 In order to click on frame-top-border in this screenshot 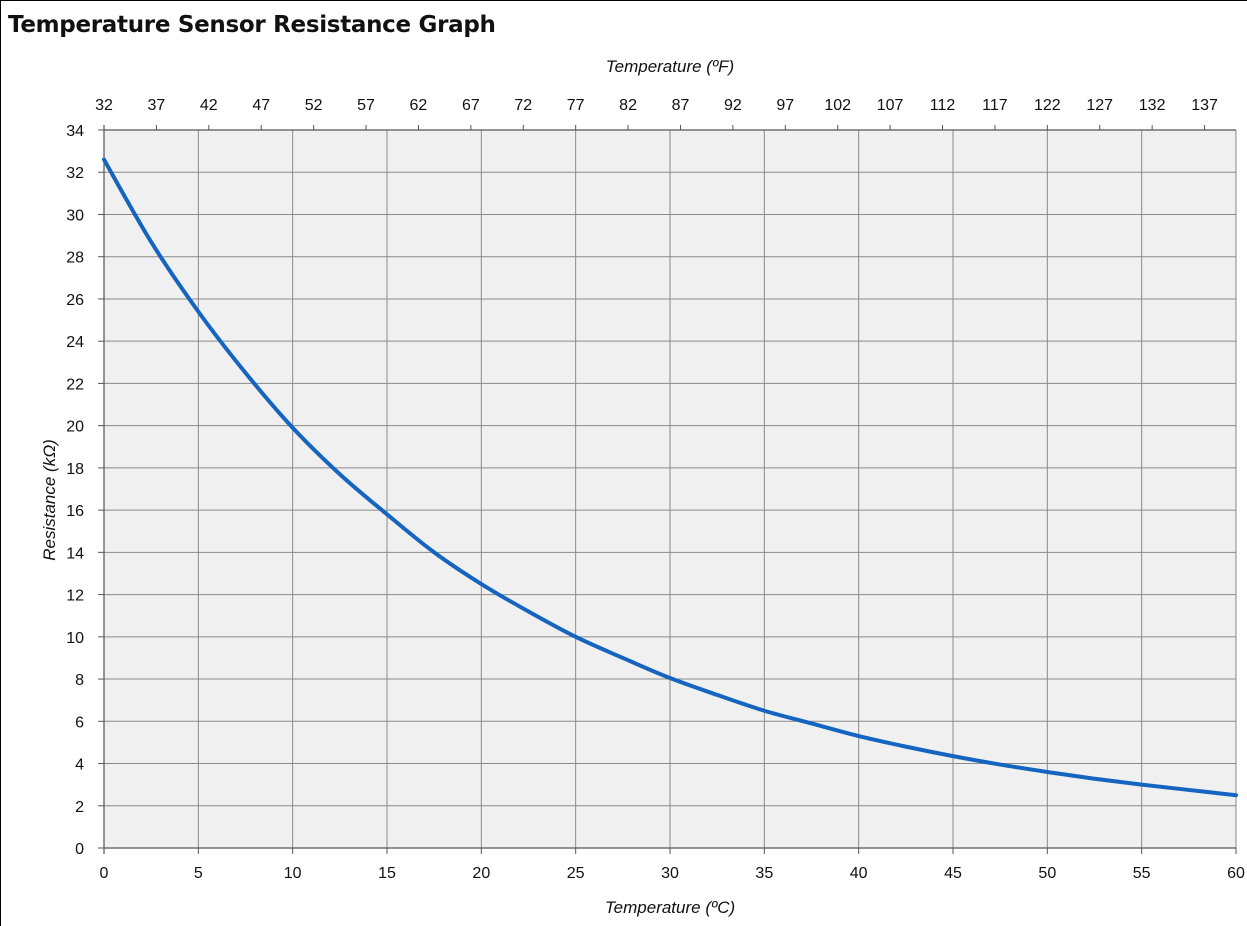, I will do `click(623, 0)`.